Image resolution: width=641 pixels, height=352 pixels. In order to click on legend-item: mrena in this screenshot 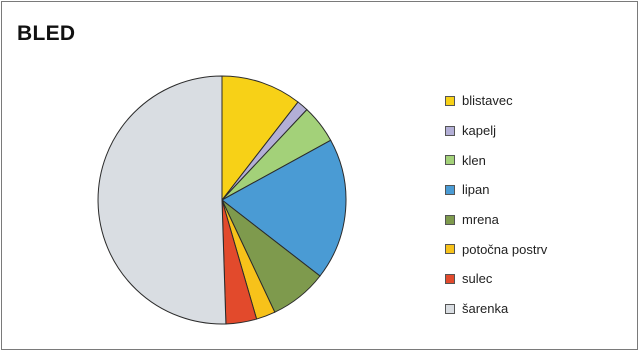, I will do `click(496, 220)`.